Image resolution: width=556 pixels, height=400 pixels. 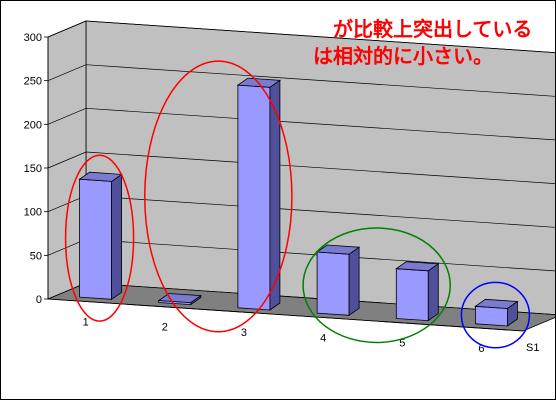 What do you see at coordinates (432, 29) in the screenshot?
I see `annotation-line-1: が比較上突出している` at bounding box center [432, 29].